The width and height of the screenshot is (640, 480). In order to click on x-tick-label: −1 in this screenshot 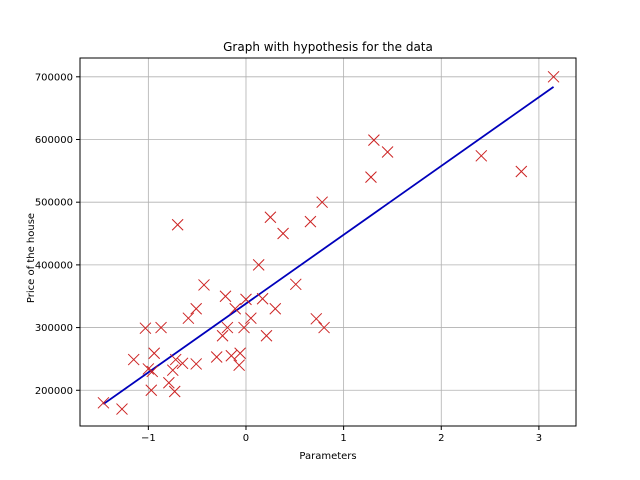, I will do `click(148, 438)`.